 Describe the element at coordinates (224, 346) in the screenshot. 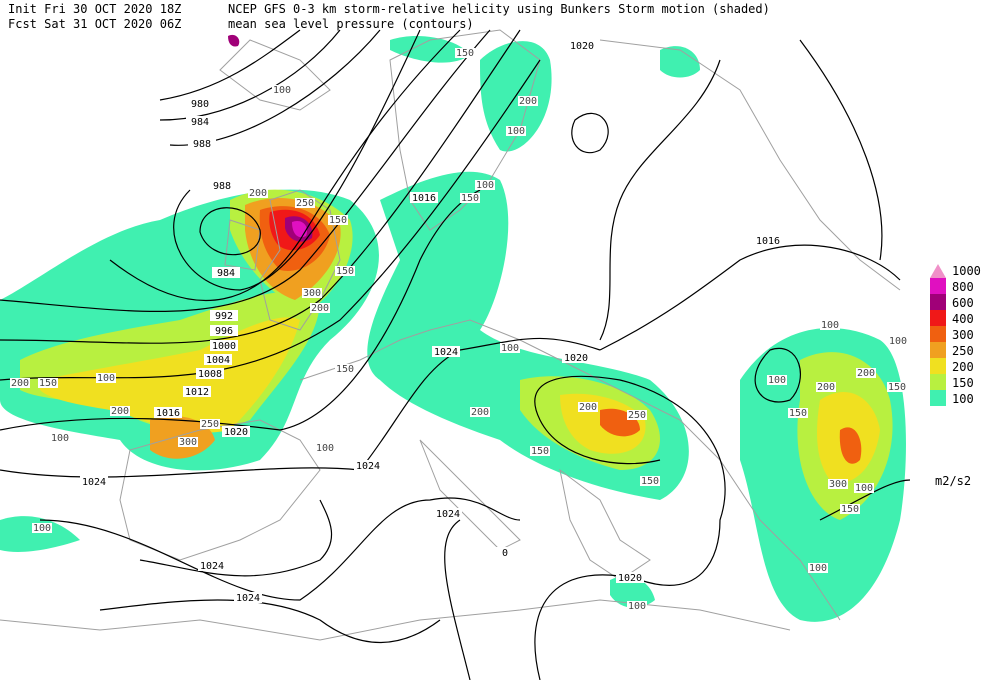

I see `isobar-label: 1000` at that location.